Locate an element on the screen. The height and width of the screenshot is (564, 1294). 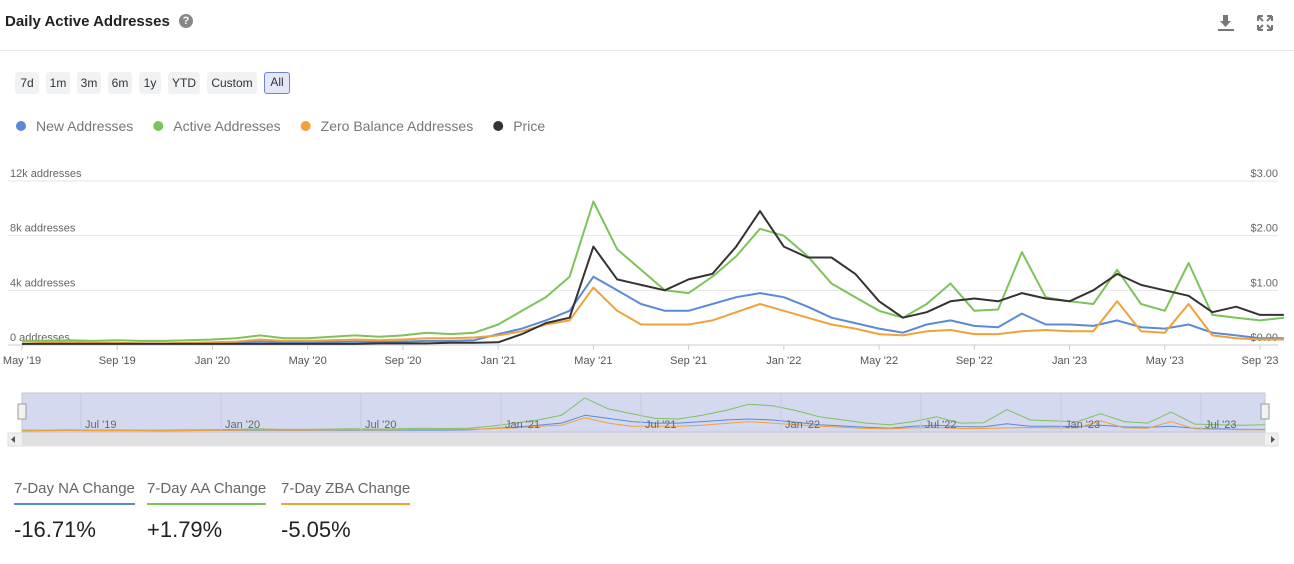
stat-label: 7-Day AA Change is located at coordinates (207, 492).